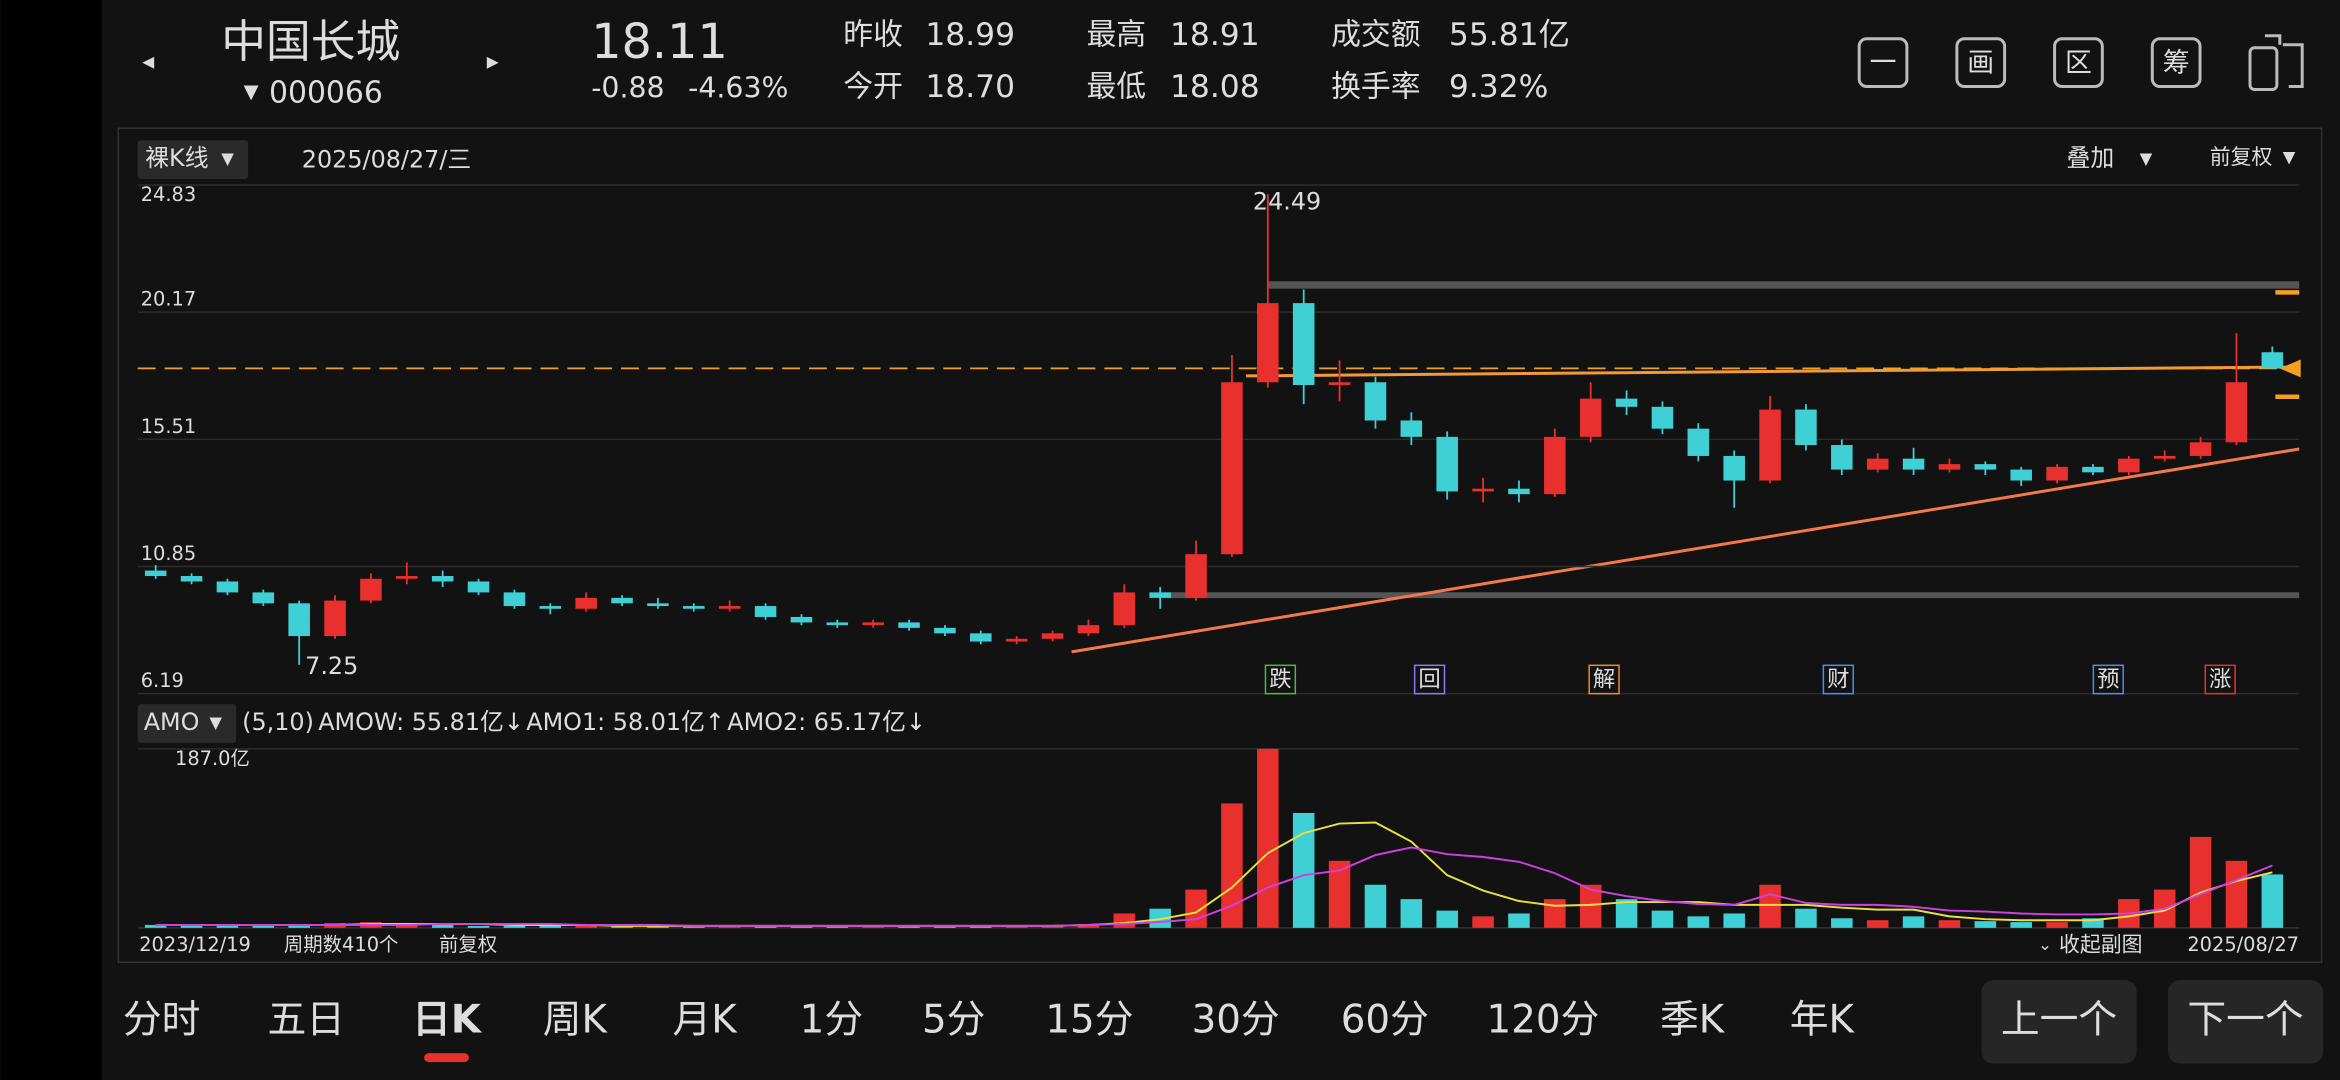 The image size is (2340, 1080). What do you see at coordinates (1236, 1019) in the screenshot?
I see `tab: 30分` at bounding box center [1236, 1019].